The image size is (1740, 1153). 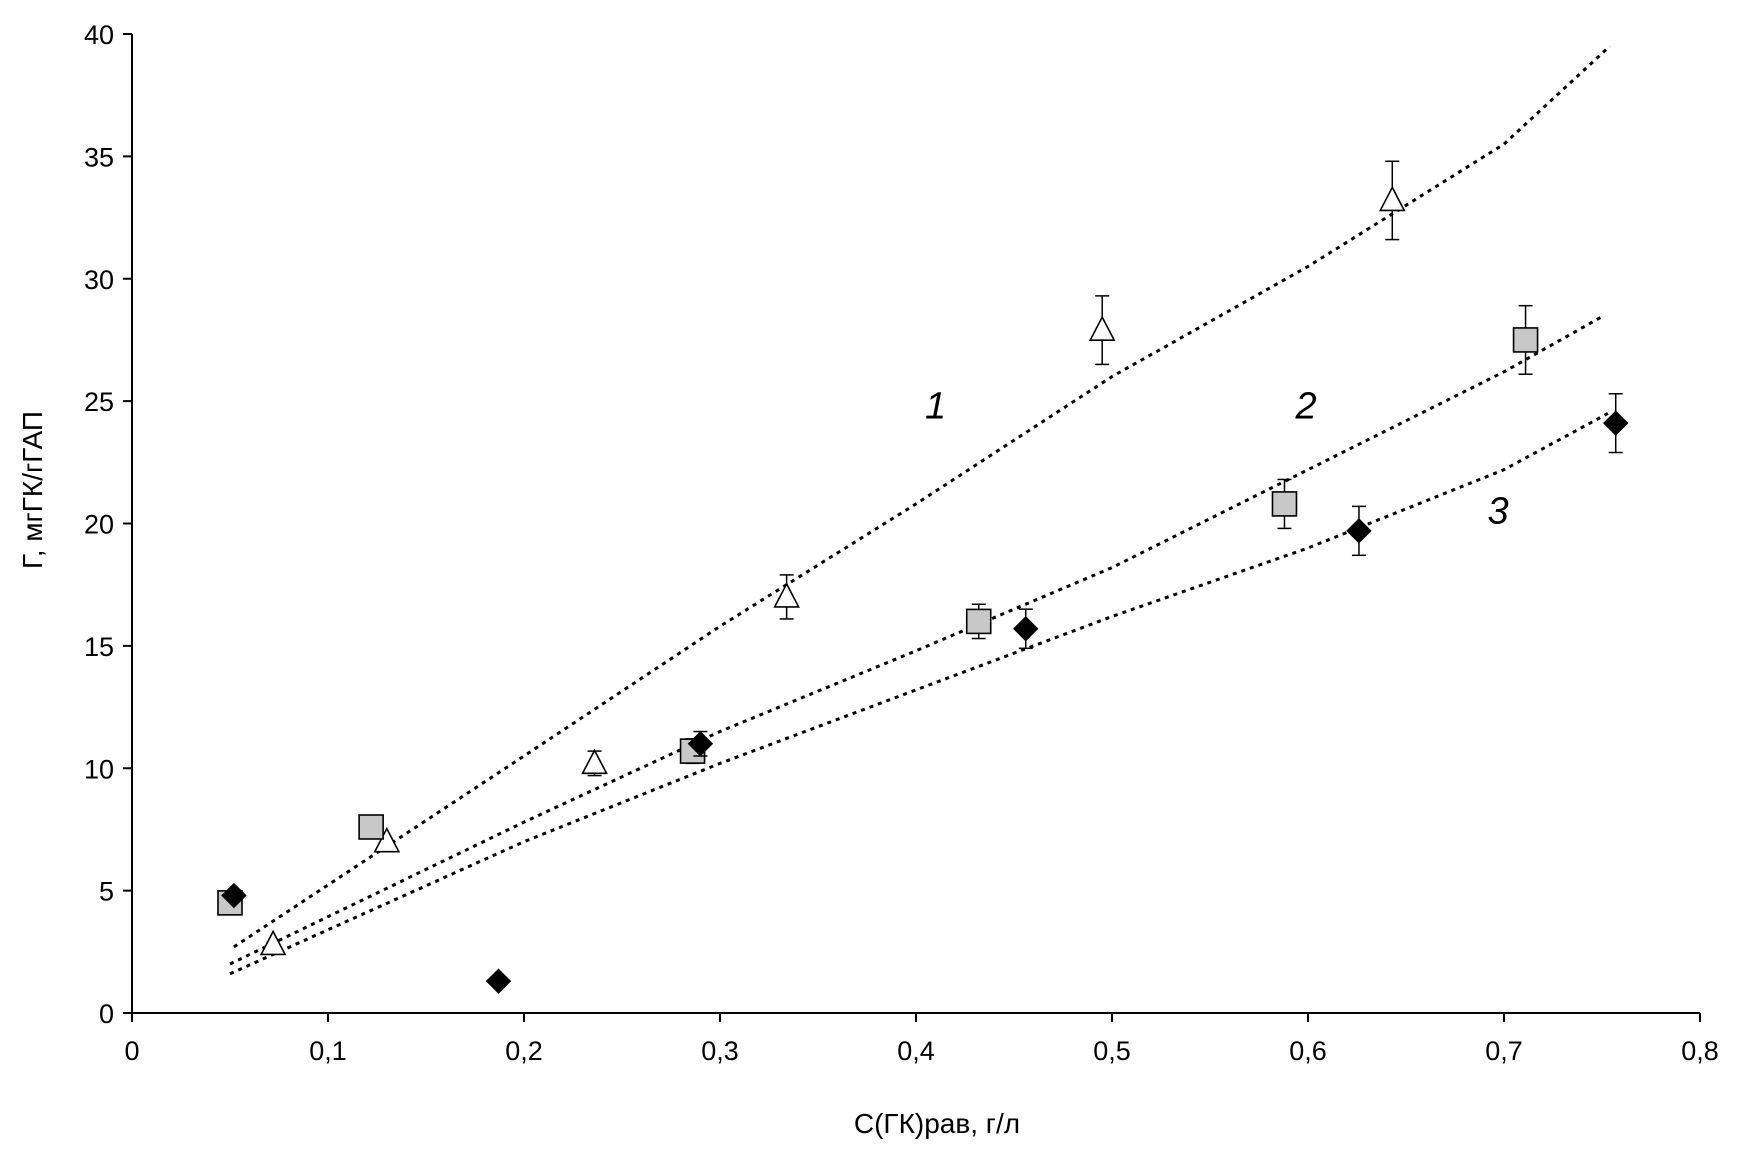 I want to click on y-tick-label: 35, so click(x=99, y=157).